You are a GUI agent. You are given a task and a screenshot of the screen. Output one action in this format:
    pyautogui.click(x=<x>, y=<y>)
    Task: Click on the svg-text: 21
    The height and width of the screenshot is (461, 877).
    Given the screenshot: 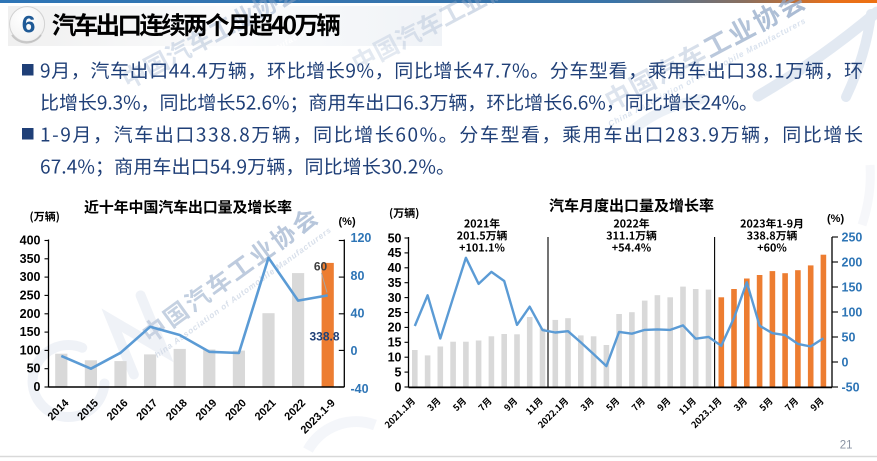 What is the action you would take?
    pyautogui.click(x=846, y=446)
    